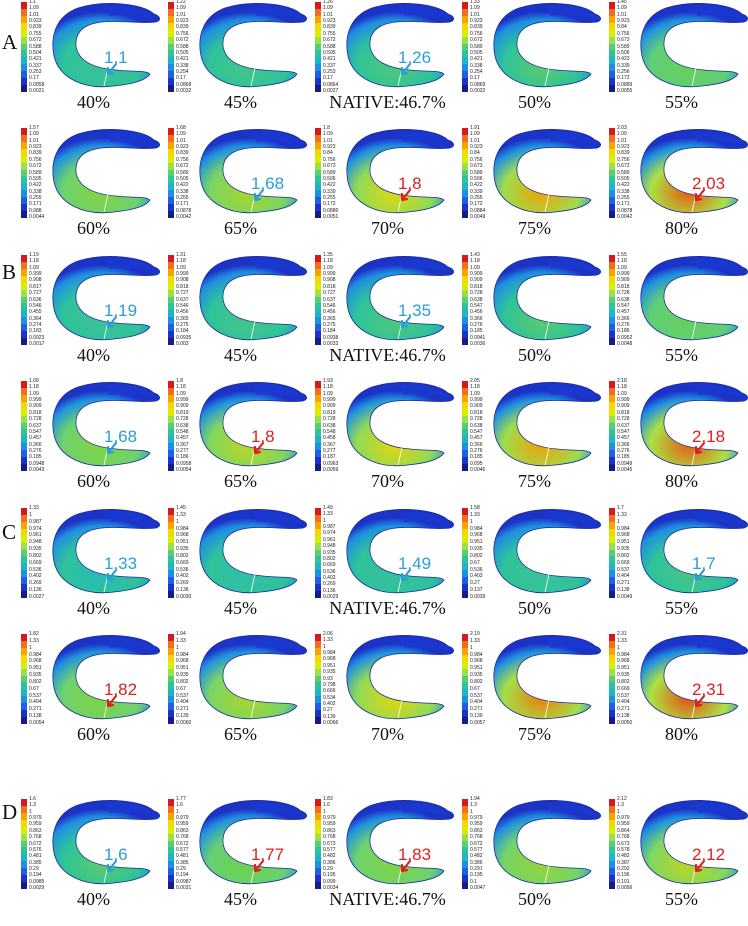  I want to click on legend-tick-label: 0.365, so click(329, 318).